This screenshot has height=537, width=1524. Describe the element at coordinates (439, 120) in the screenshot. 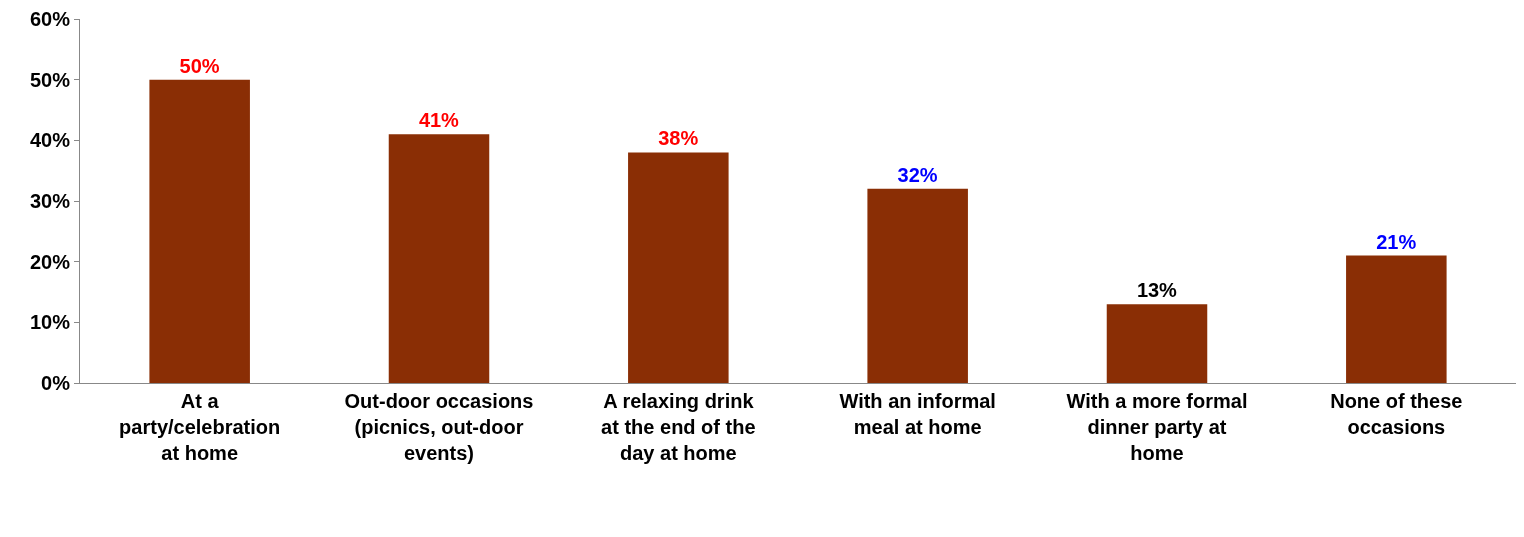

I see `data-label: 41%` at that location.